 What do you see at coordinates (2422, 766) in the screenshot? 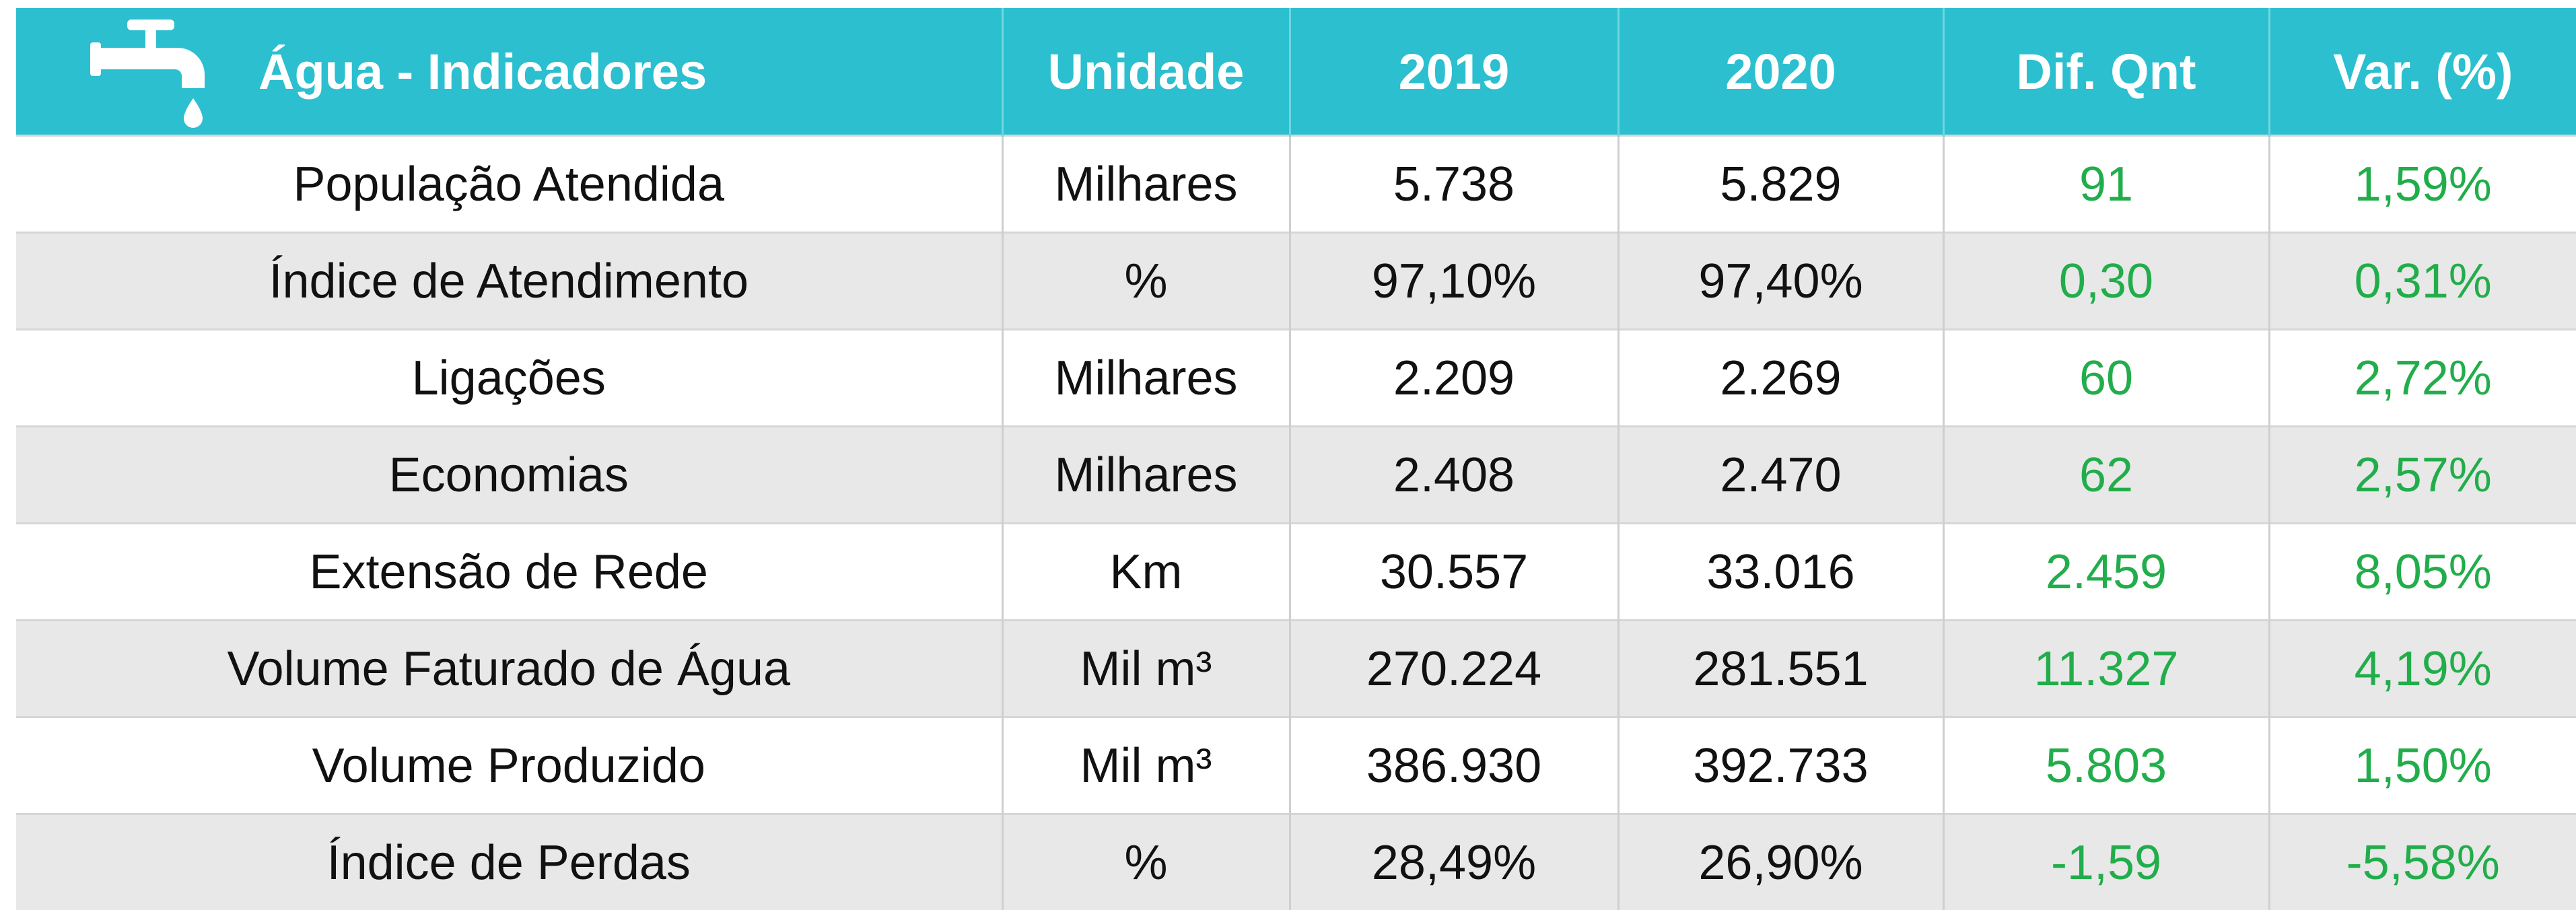
I see `table-cell: 1,50%` at bounding box center [2422, 766].